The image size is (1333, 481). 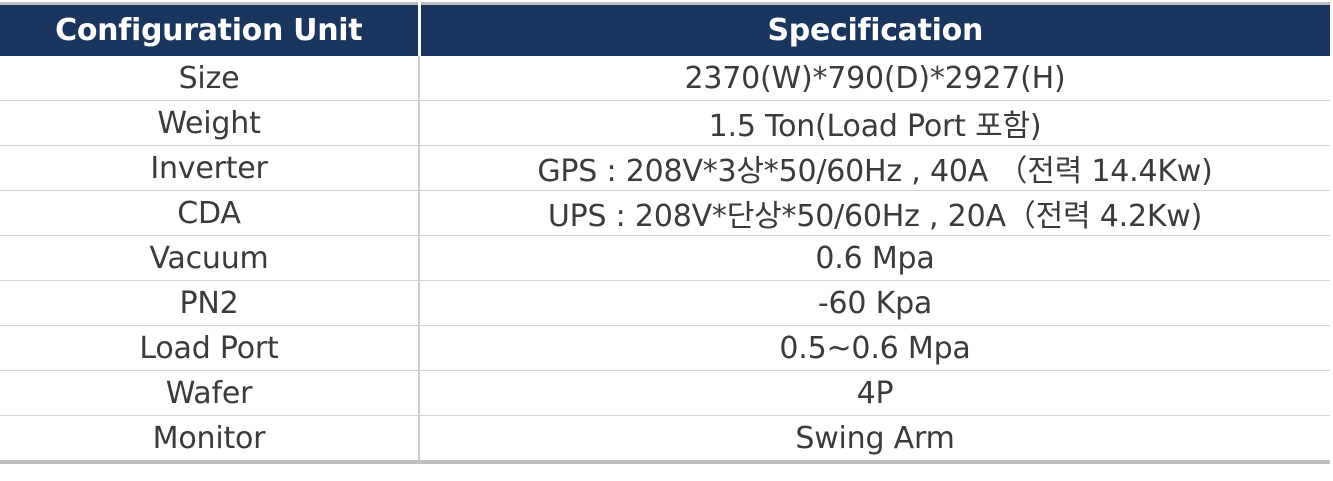 I want to click on table-row: PN2 -60 Kpa, so click(x=665, y=303).